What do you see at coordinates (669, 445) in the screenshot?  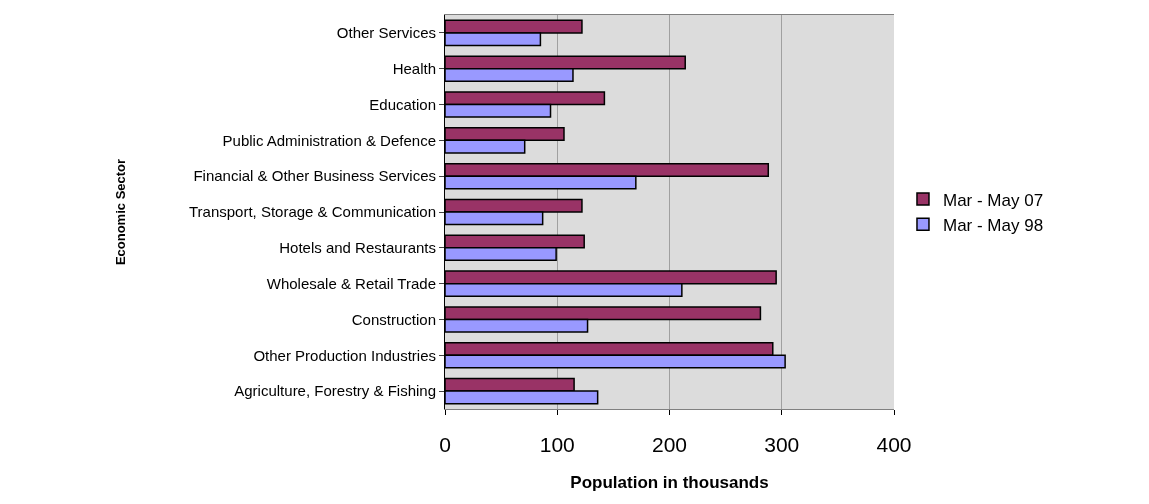 I see `x-tick-label: 200` at bounding box center [669, 445].